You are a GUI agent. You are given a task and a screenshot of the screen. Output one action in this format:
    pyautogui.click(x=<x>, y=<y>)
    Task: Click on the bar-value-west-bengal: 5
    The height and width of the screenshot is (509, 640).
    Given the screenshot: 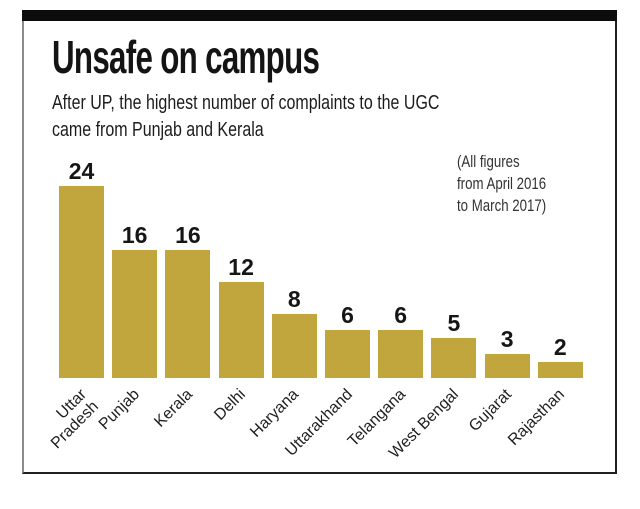 What is the action you would take?
    pyautogui.click(x=454, y=323)
    